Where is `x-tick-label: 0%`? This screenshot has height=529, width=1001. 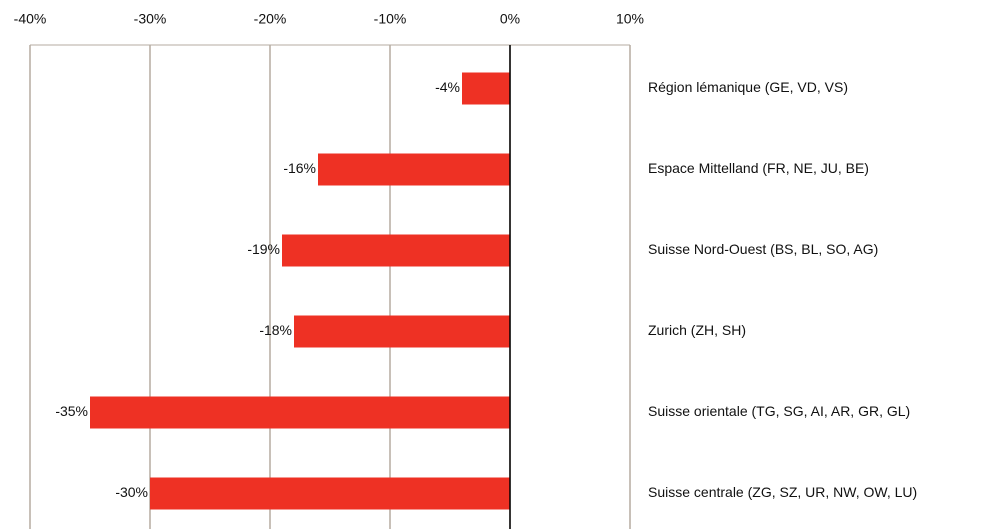 x-tick-label: 0% is located at coordinates (510, 19).